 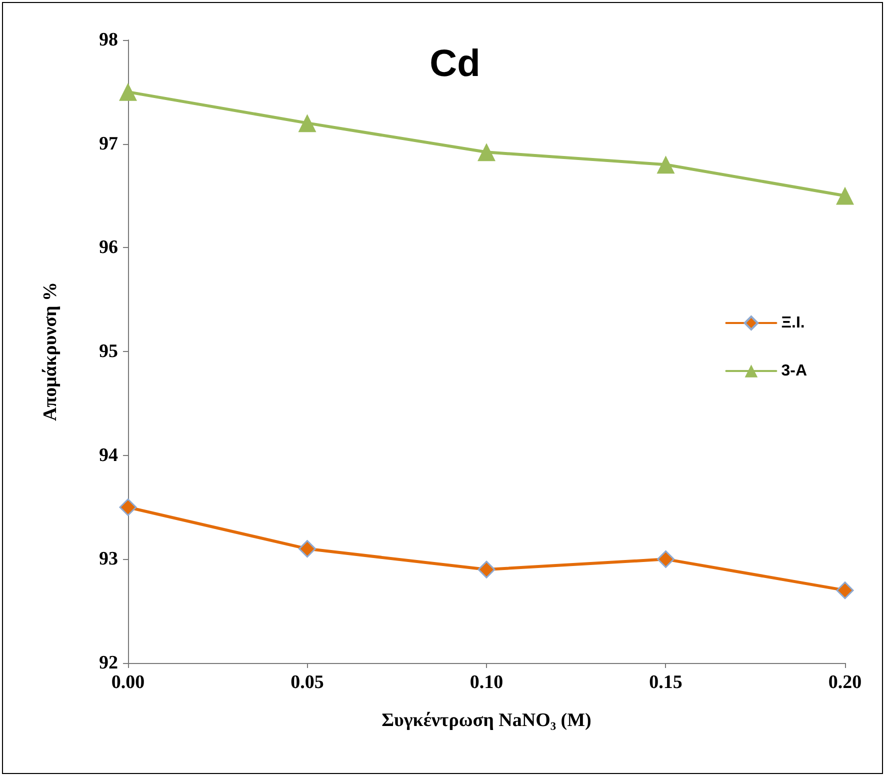 What do you see at coordinates (50, 351) in the screenshot?
I see `y-axis-title: Απομάκρυνση %` at bounding box center [50, 351].